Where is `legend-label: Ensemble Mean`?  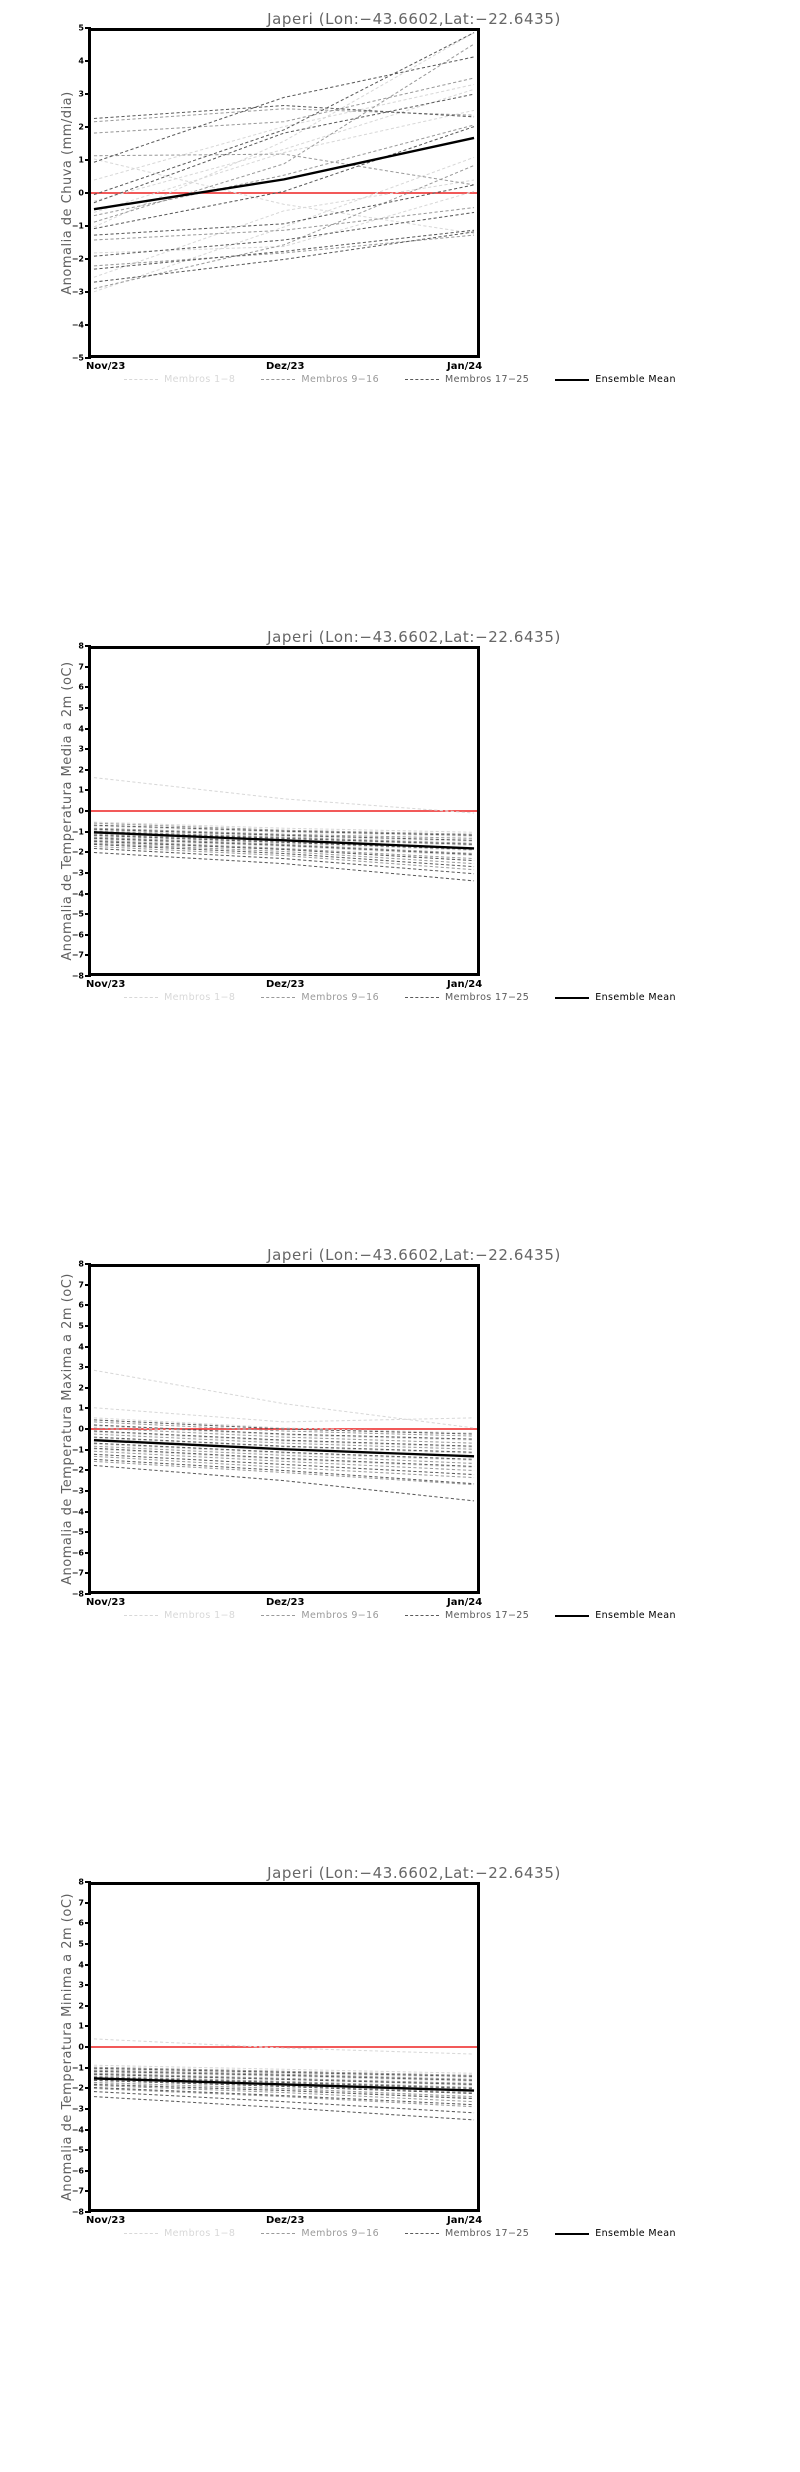
legend-label: Ensemble Mean is located at coordinates (635, 1615).